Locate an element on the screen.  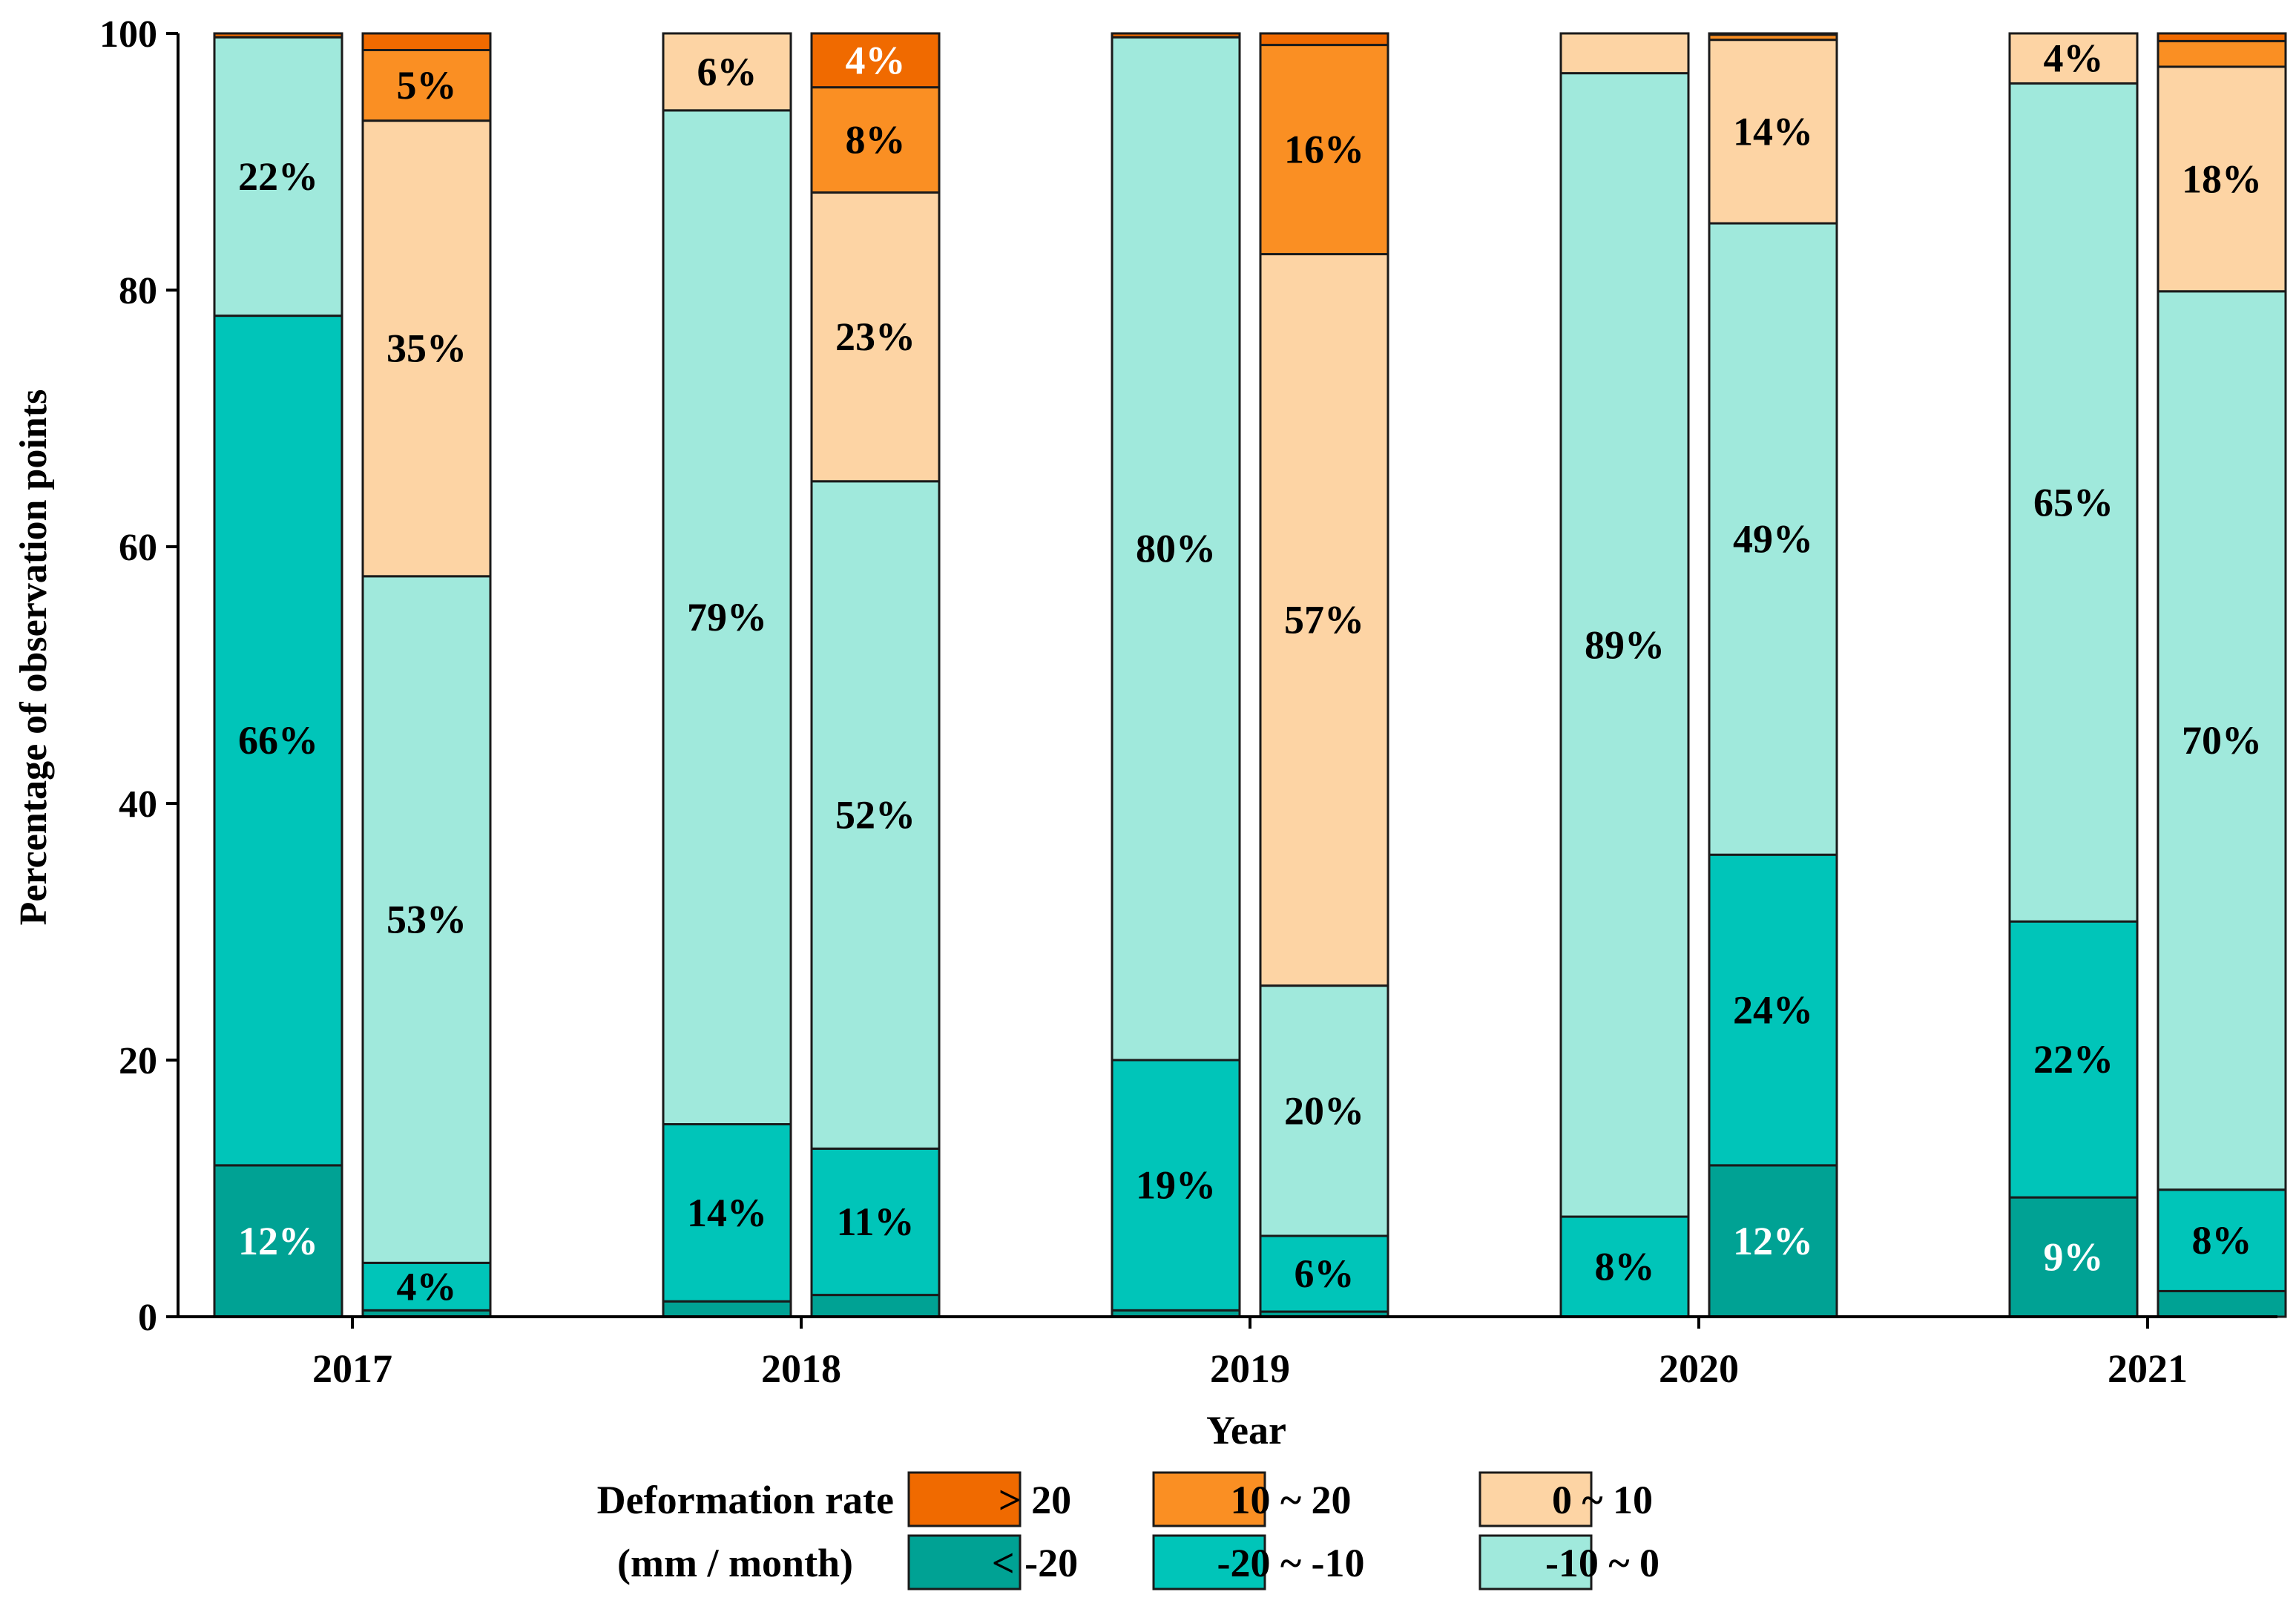
data-label: 18% is located at coordinates (2222, 179).